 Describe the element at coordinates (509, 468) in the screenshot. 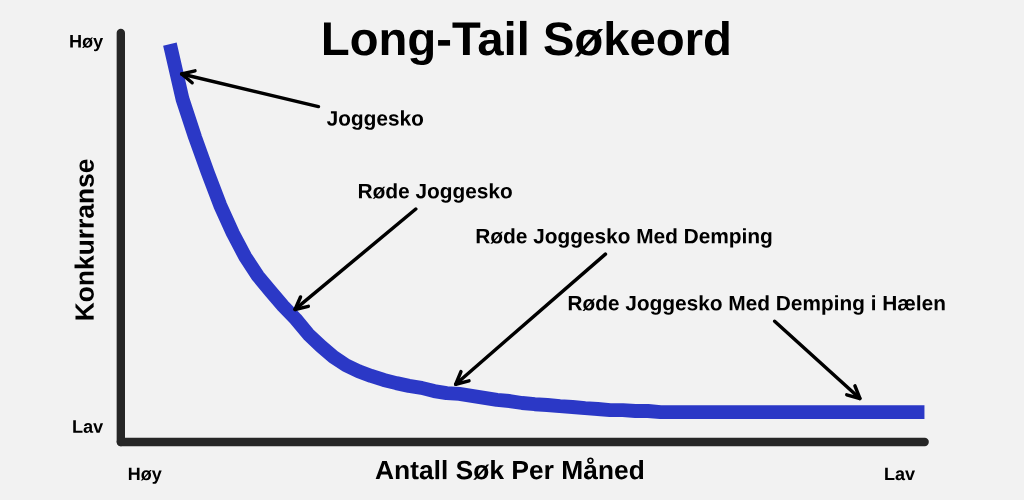

I see `x-axis-title: Antall Søk Per Måned` at that location.